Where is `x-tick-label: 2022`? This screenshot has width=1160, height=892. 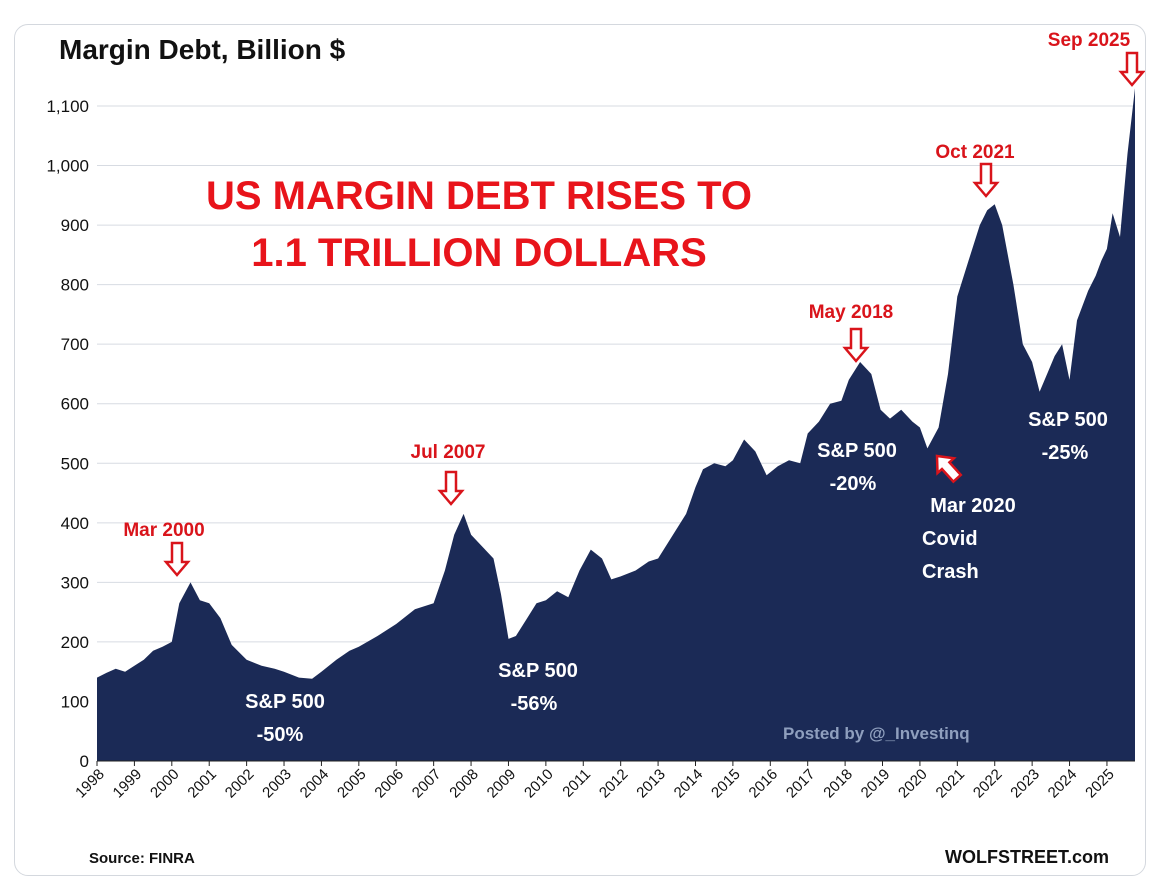 x-tick-label: 2022 is located at coordinates (988, 784).